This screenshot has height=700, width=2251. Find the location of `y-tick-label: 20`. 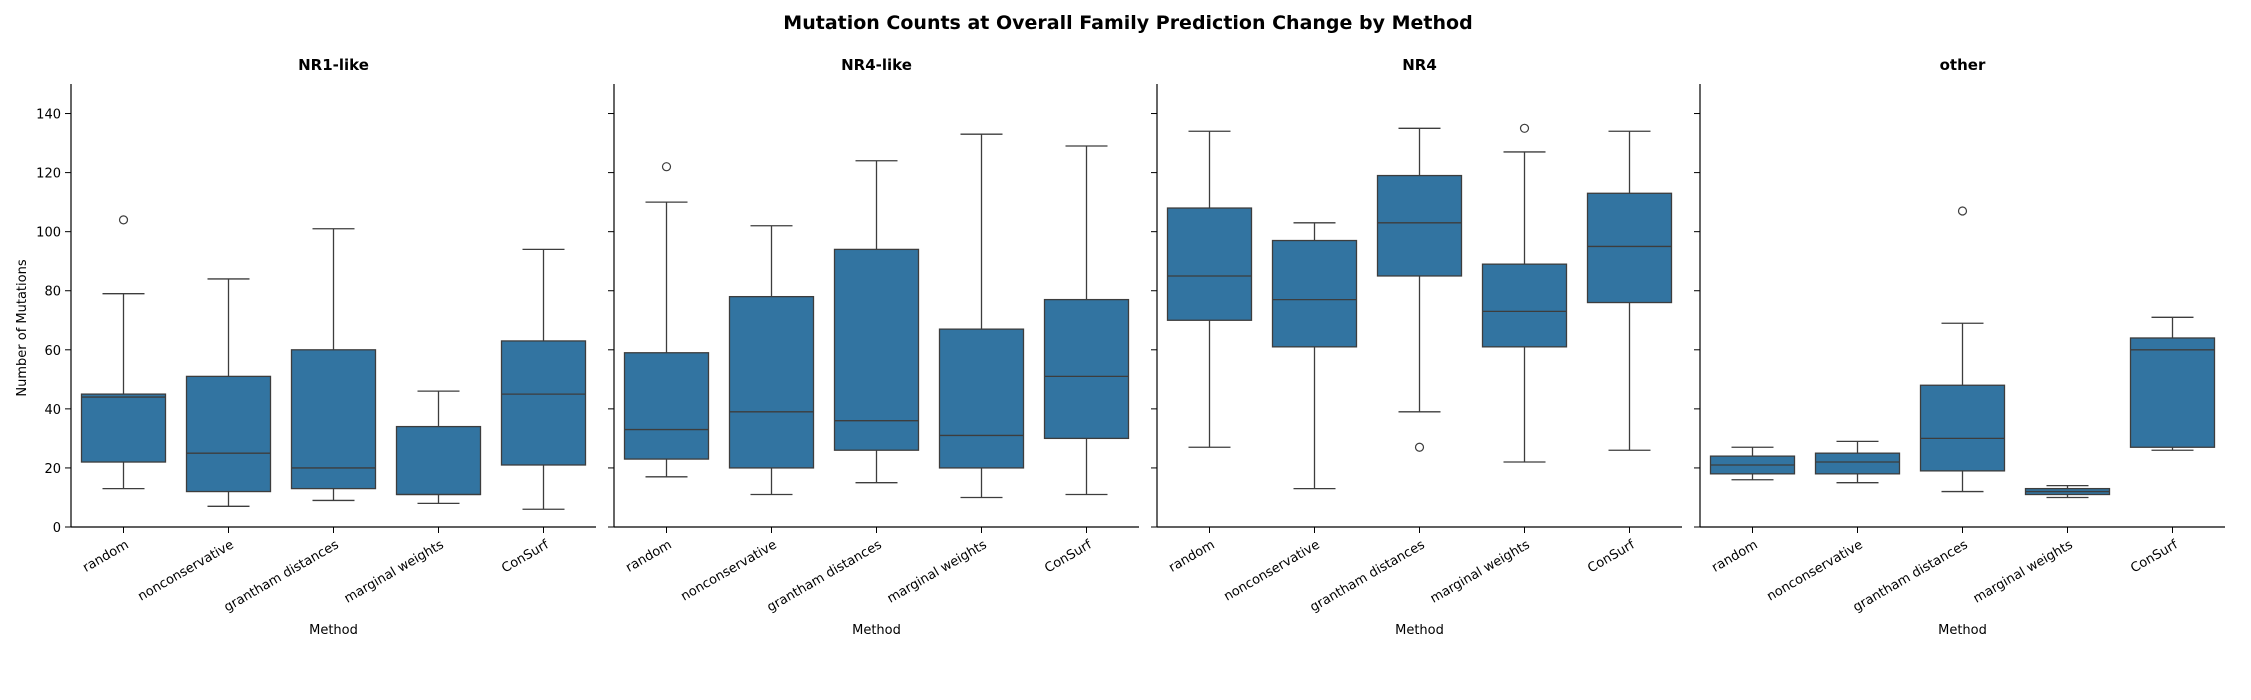

y-tick-label: 20 is located at coordinates (52, 469).